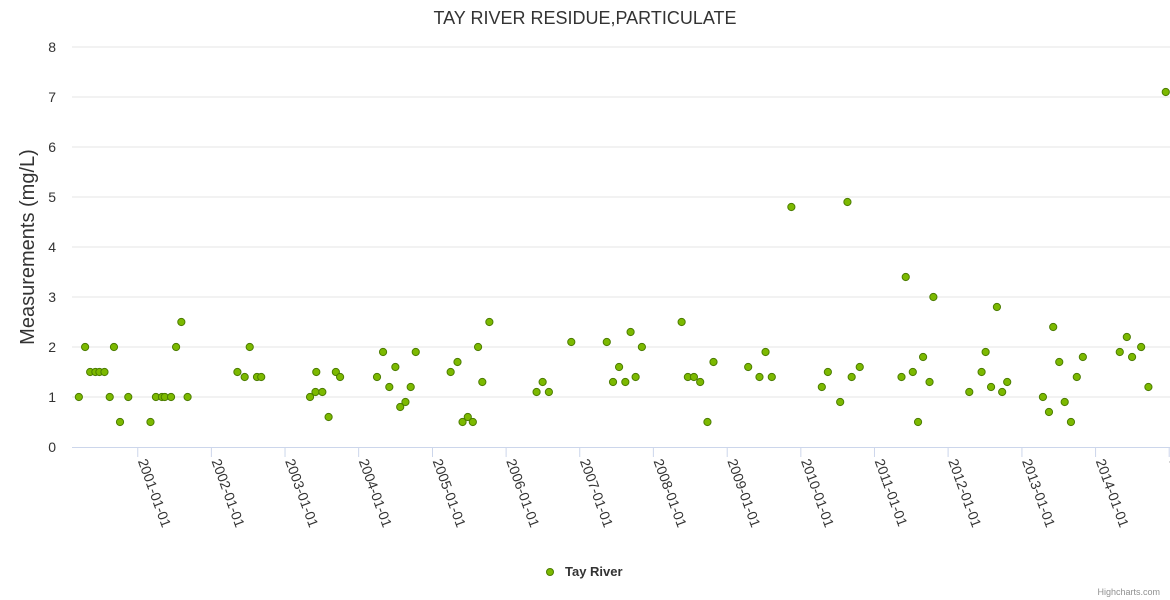 This screenshot has height=600, width=1170. What do you see at coordinates (550, 572) in the screenshot?
I see `legend-marker-icon` at bounding box center [550, 572].